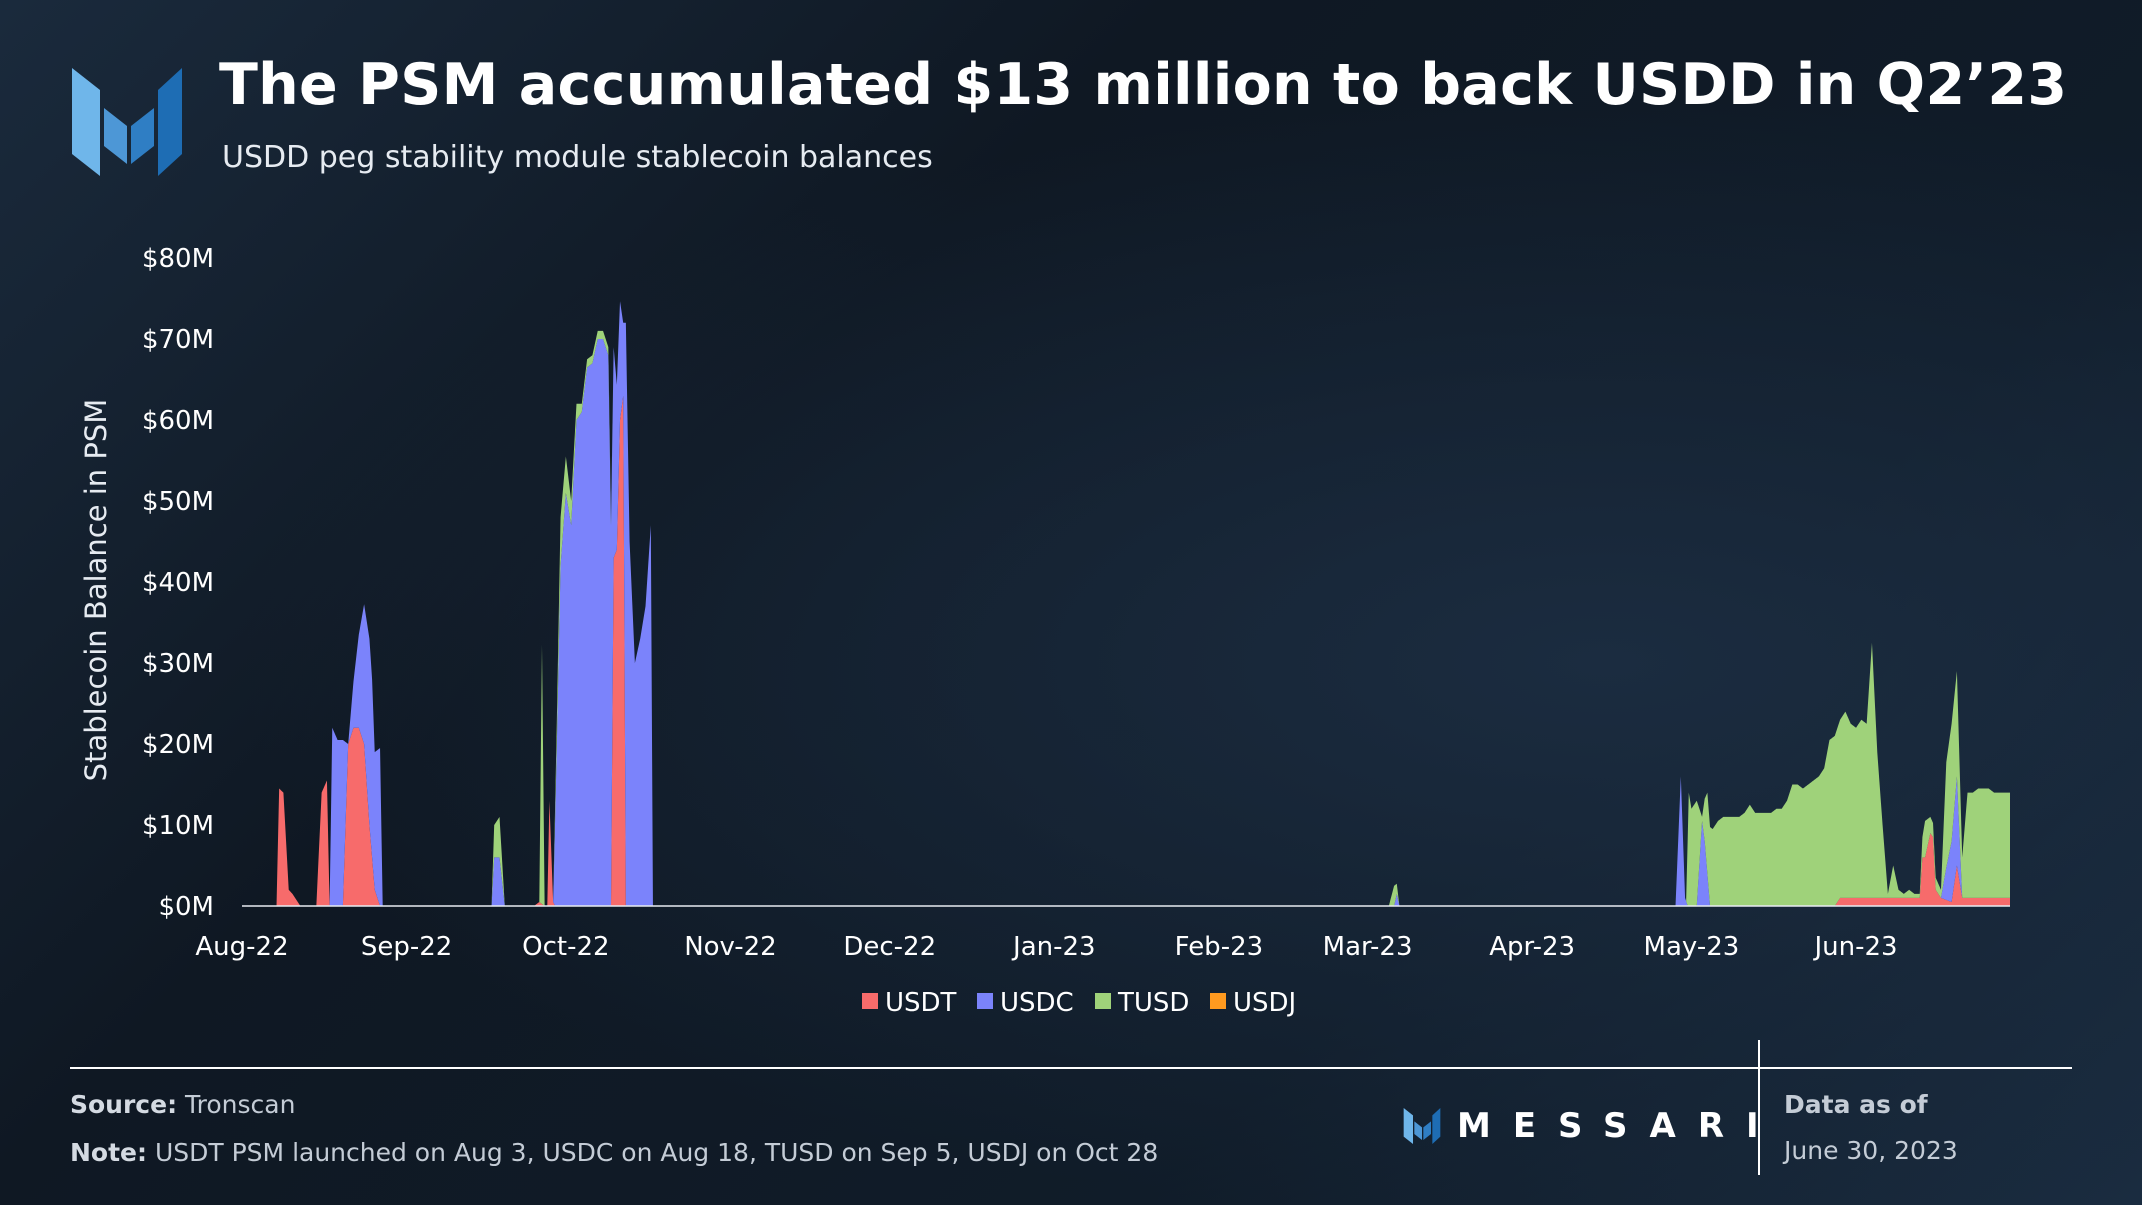 Image resolution: width=2142 pixels, height=1205 pixels. Describe the element at coordinates (1619, 1126) in the screenshot. I see `brand-wordmark: MESSARI` at that location.